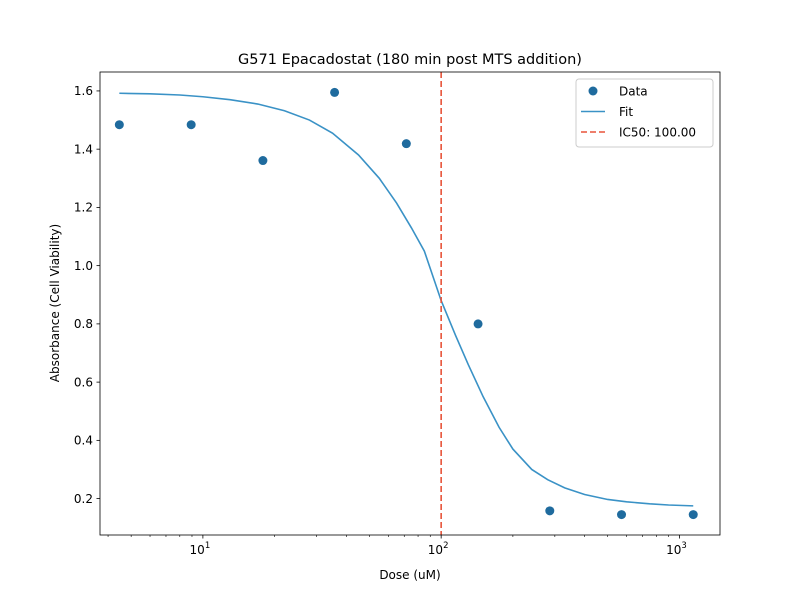 This screenshot has width=800, height=600. Describe the element at coordinates (83, 149) in the screenshot. I see `y-tick-label: 1.4` at that location.